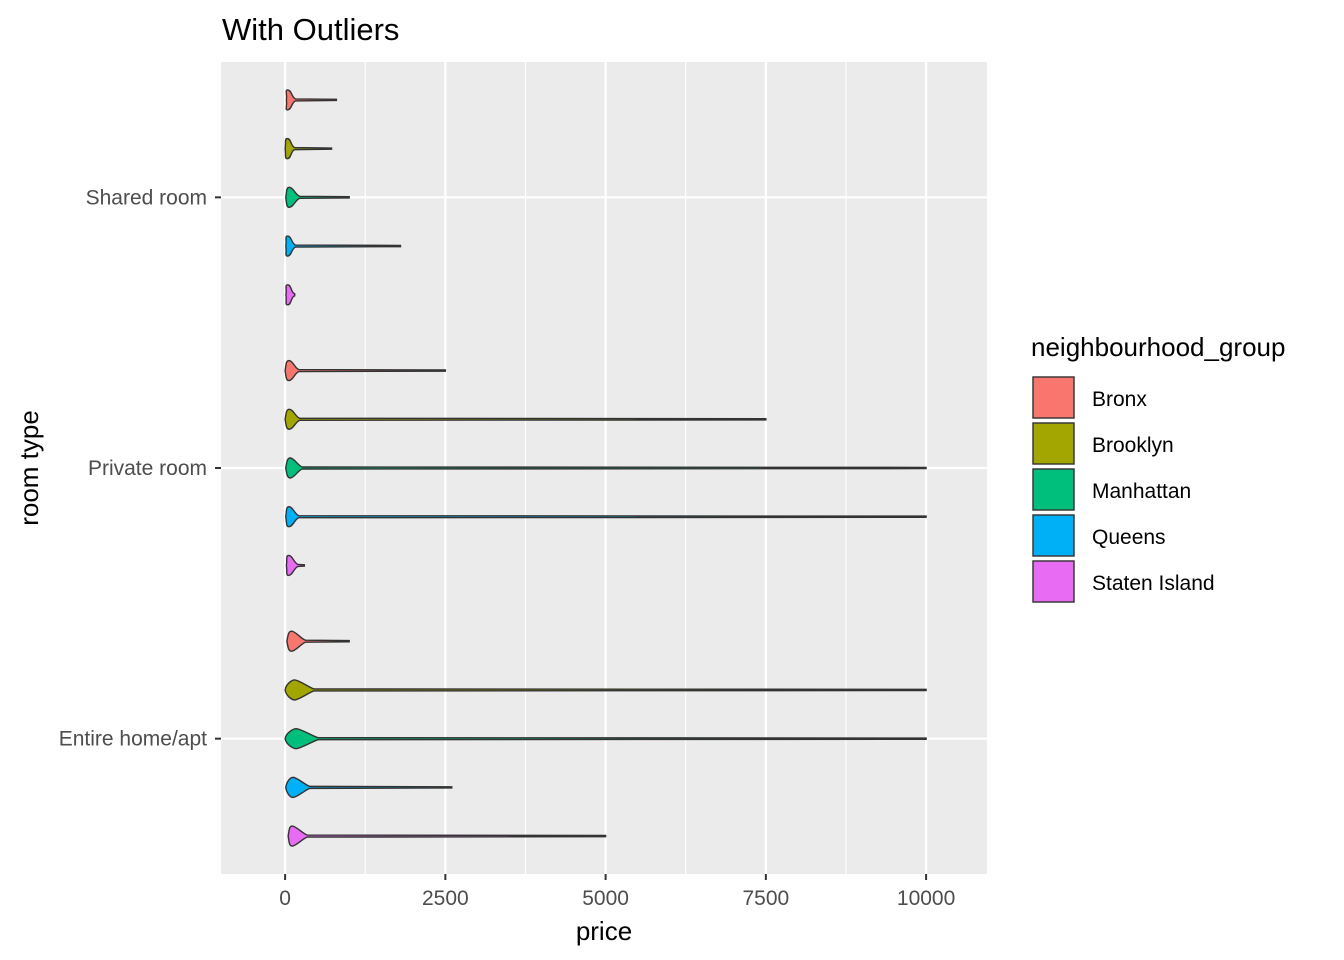 This screenshot has width=1344, height=960. I want to click on x-tick-label: 7500, so click(765, 898).